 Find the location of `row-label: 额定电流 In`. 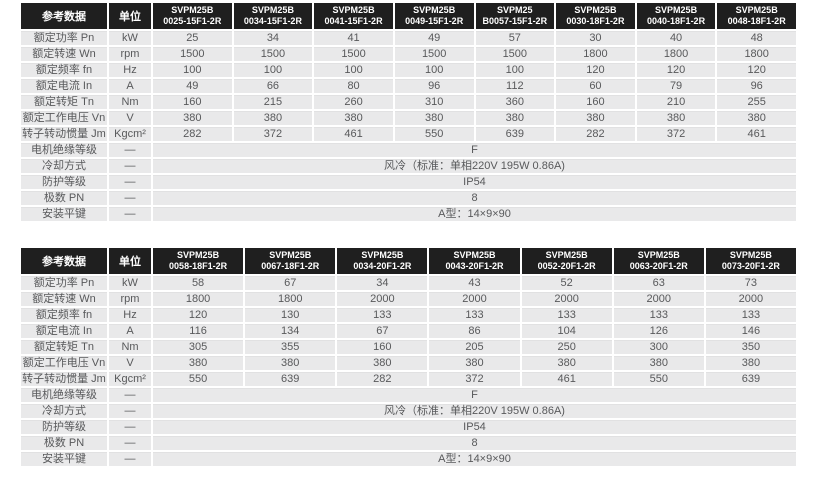

row-label: 额定电流 In is located at coordinates (64, 331).